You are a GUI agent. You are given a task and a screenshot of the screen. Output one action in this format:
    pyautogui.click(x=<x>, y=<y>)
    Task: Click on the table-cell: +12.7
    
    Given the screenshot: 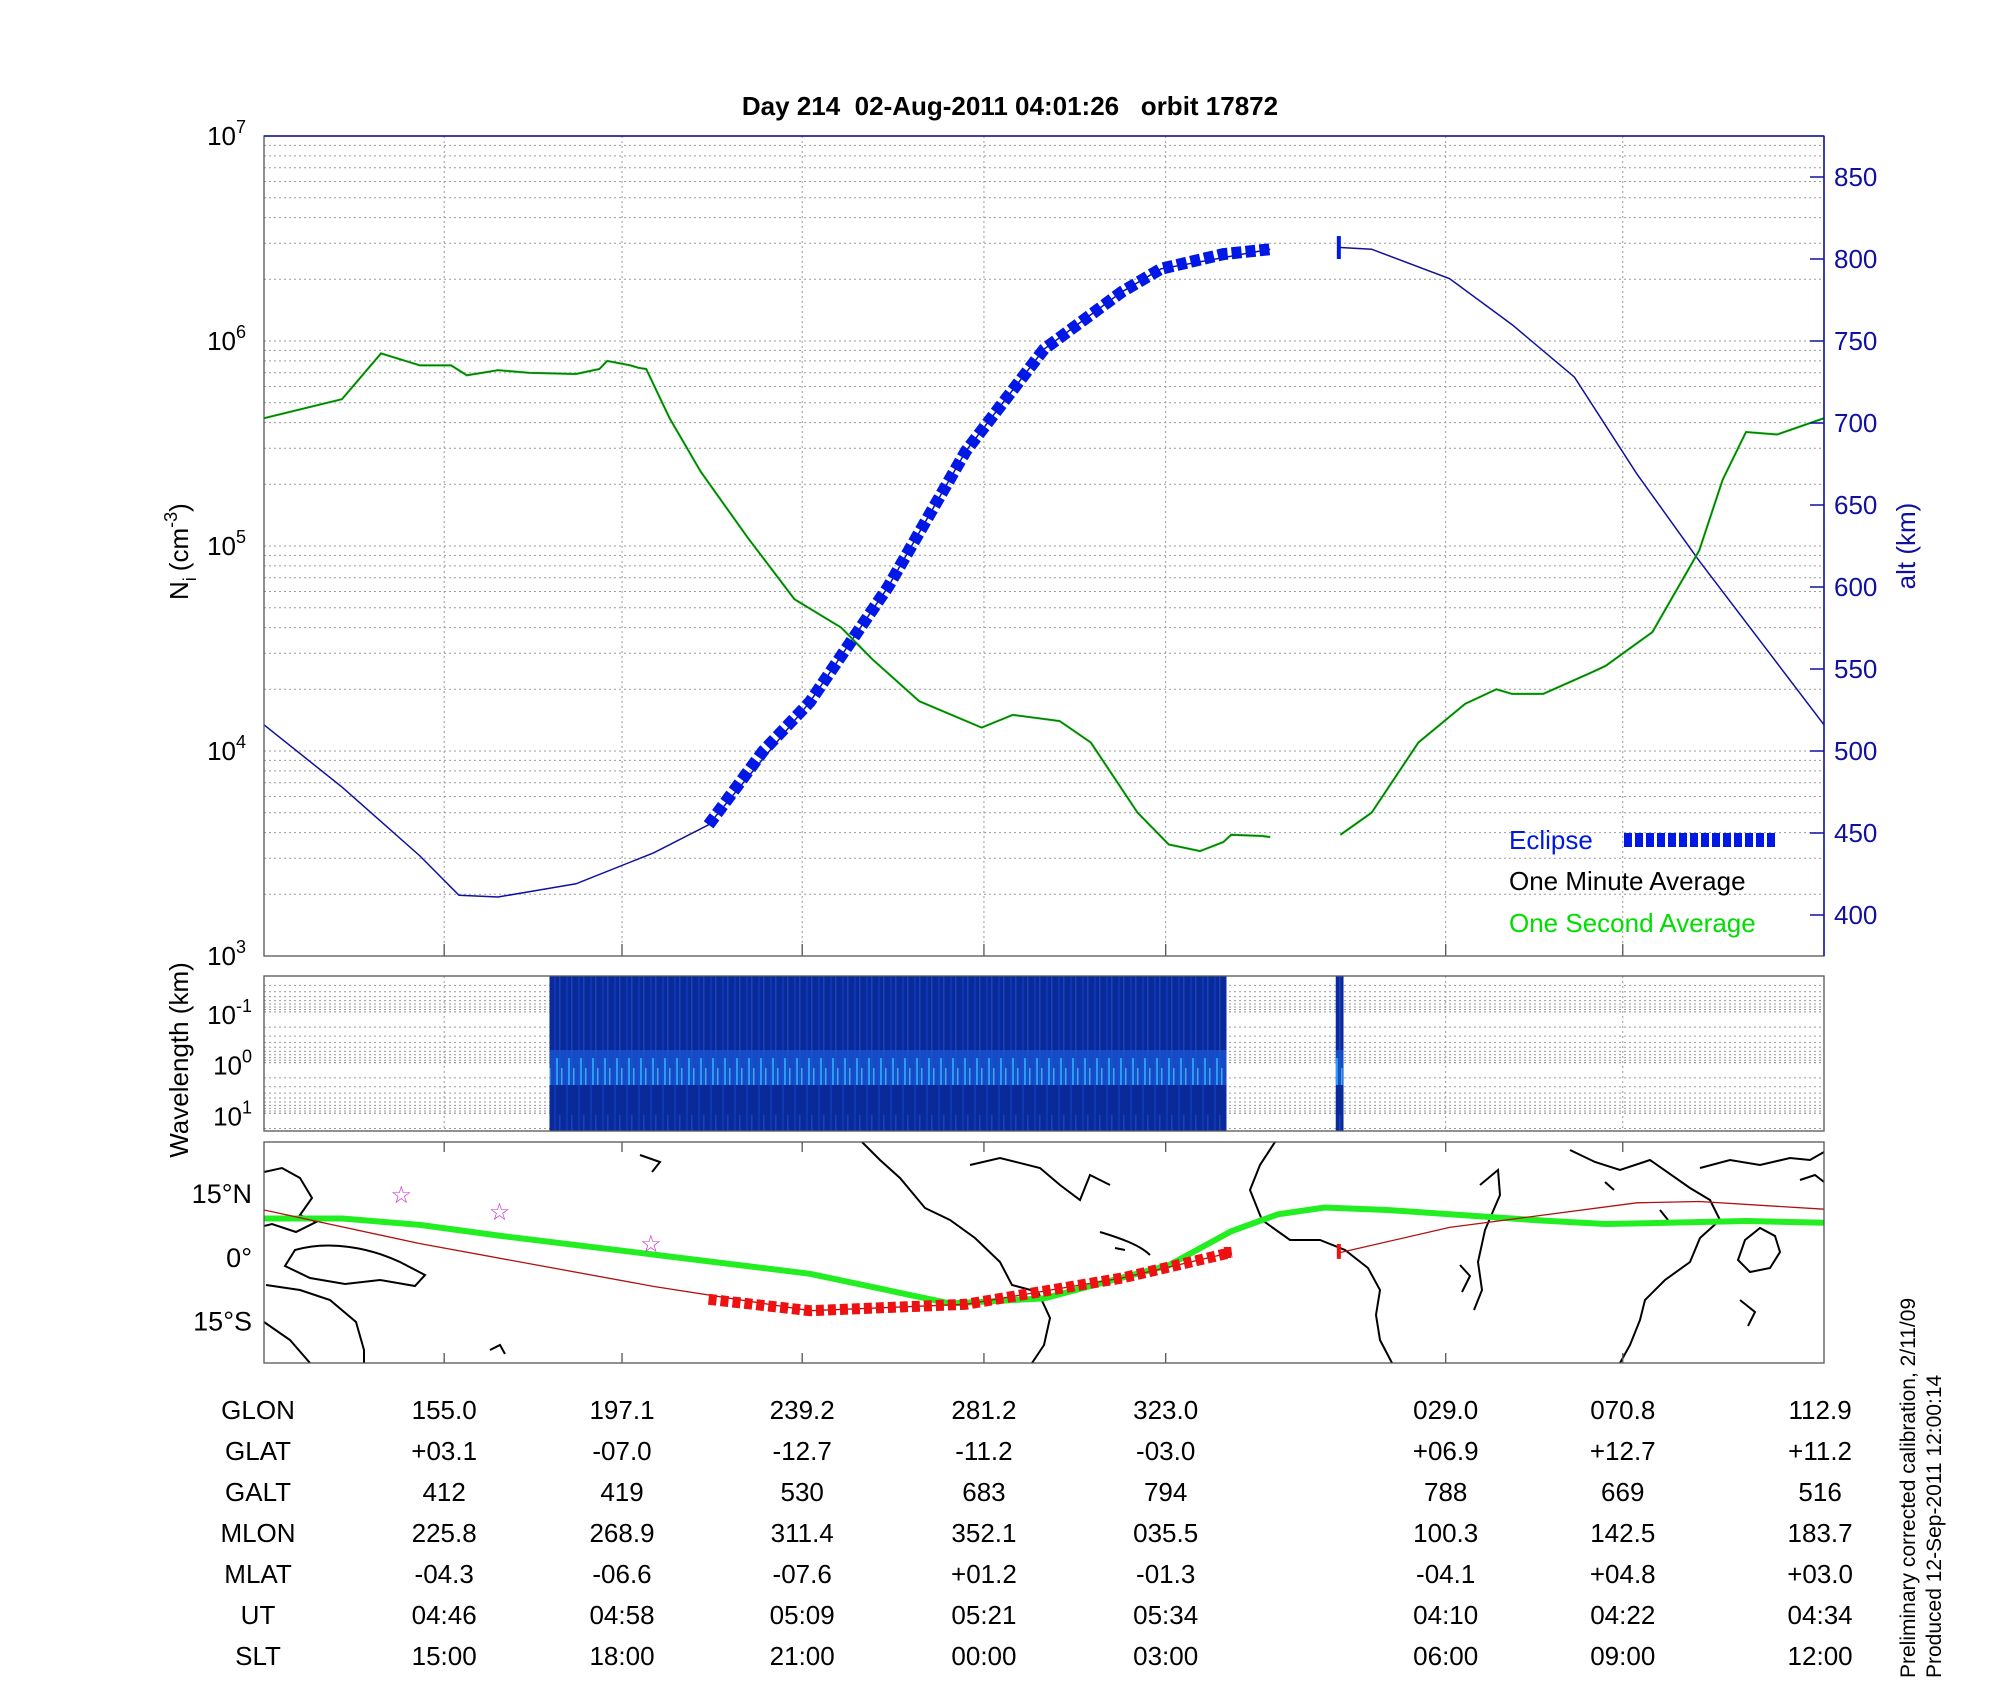 What is the action you would take?
    pyautogui.click(x=1622, y=1451)
    